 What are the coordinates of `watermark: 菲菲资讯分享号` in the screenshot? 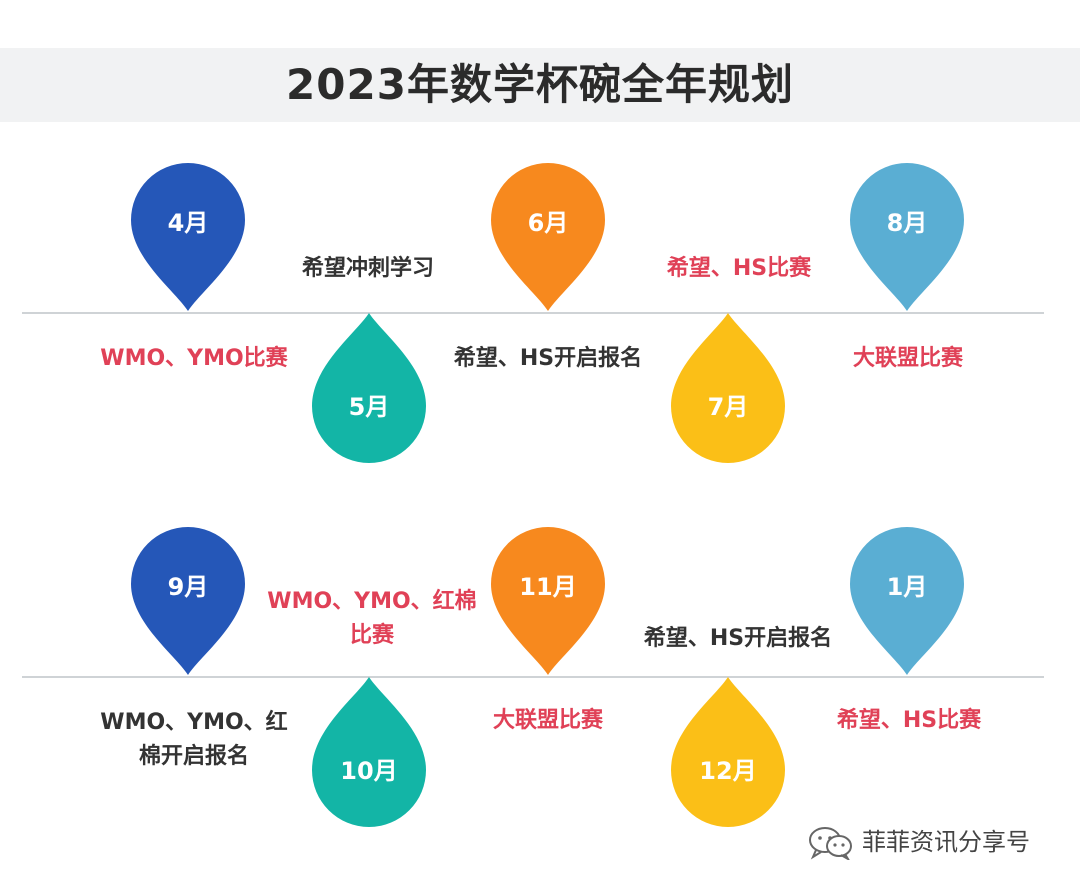 It's located at (933, 842).